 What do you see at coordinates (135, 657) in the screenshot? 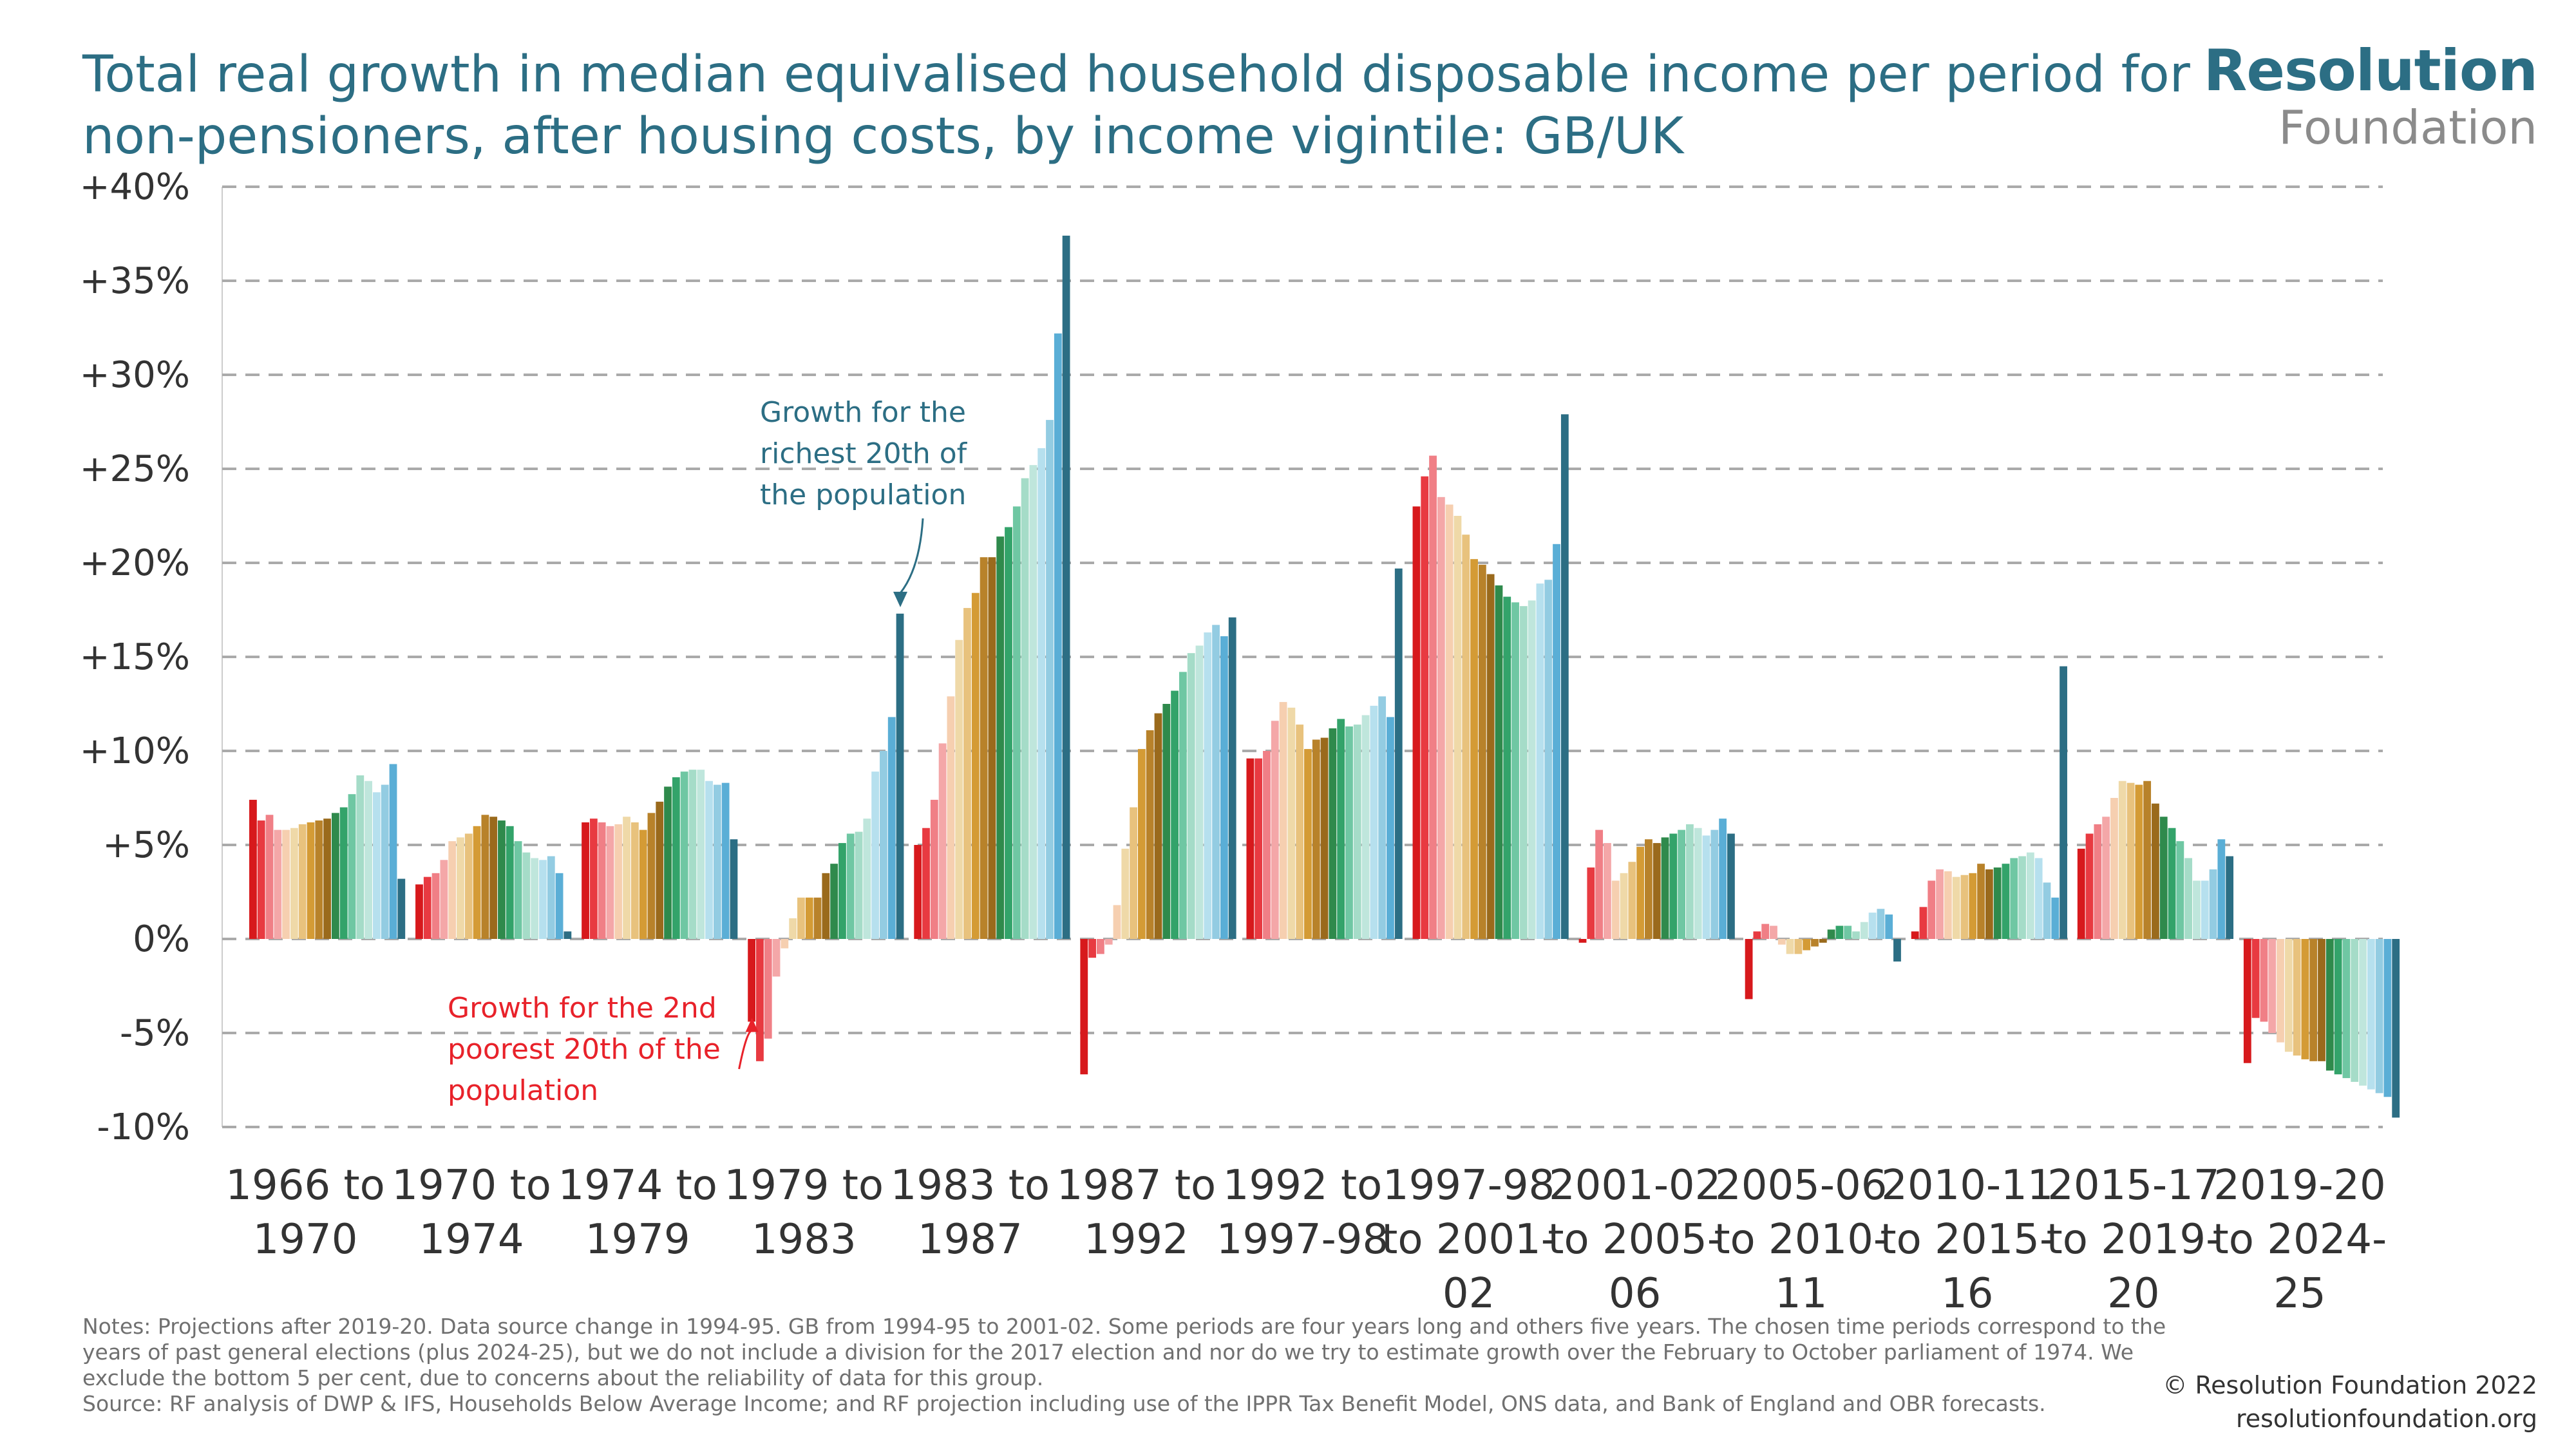
I see `y-axis-ticks: +40% +35% +30% +25% +20% +15% +10% +5% 0% -5% -10%` at bounding box center [135, 657].